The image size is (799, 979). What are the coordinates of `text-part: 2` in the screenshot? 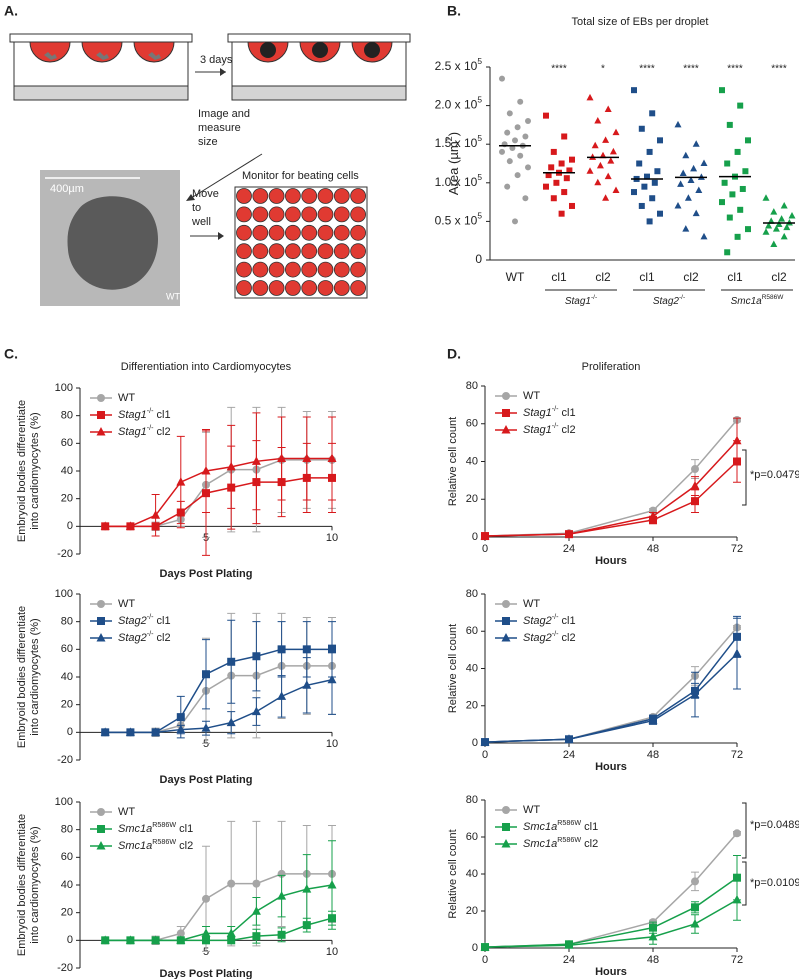 It's located at (449, 138).